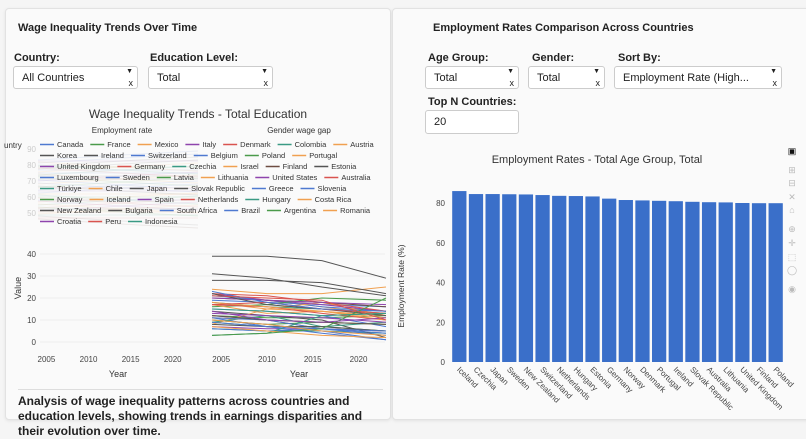 The height and width of the screenshot is (439, 806). I want to click on legend-item: Greece, so click(281, 188).